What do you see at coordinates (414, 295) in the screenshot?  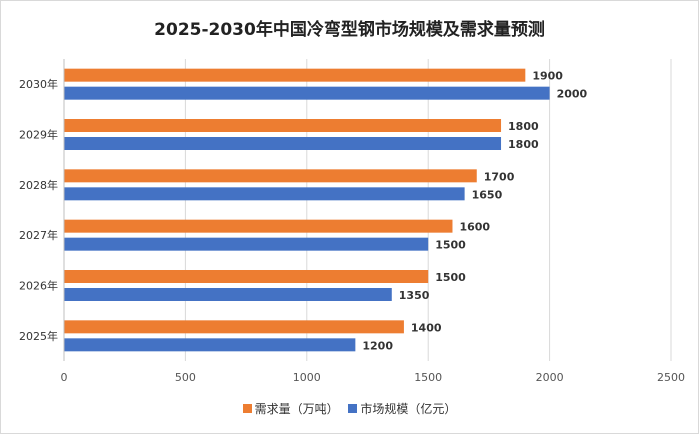 I see `data-label: 1350` at bounding box center [414, 295].